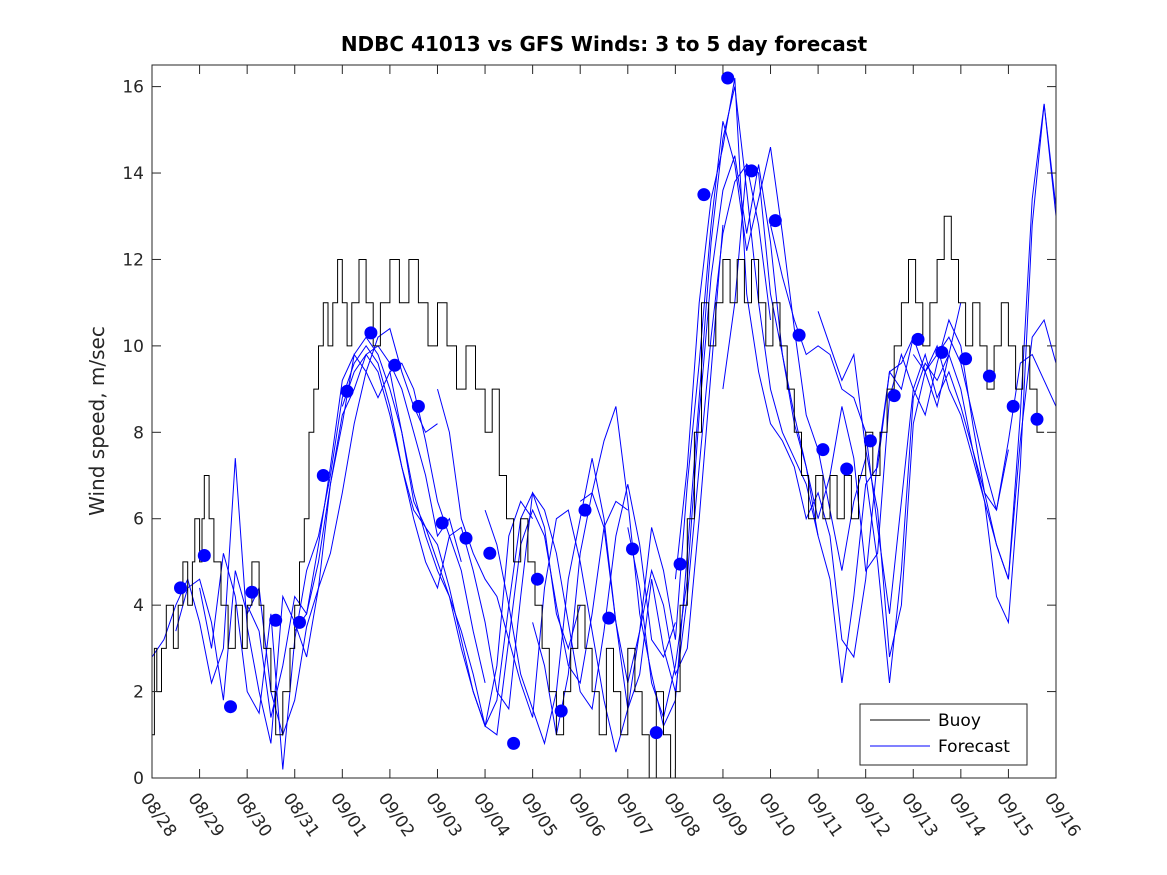 The width and height of the screenshot is (1167, 875). I want to click on legend: Buoy Forecast, so click(943, 734).